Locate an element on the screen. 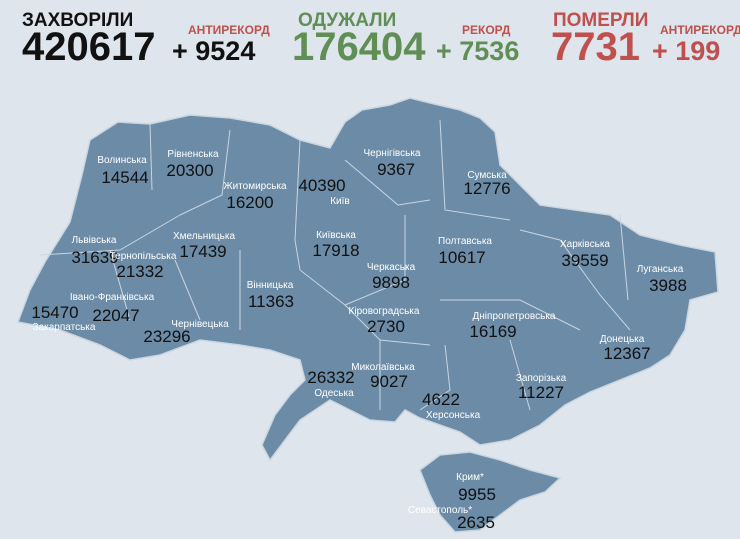  region-name: Тернопільська is located at coordinates (143, 256).